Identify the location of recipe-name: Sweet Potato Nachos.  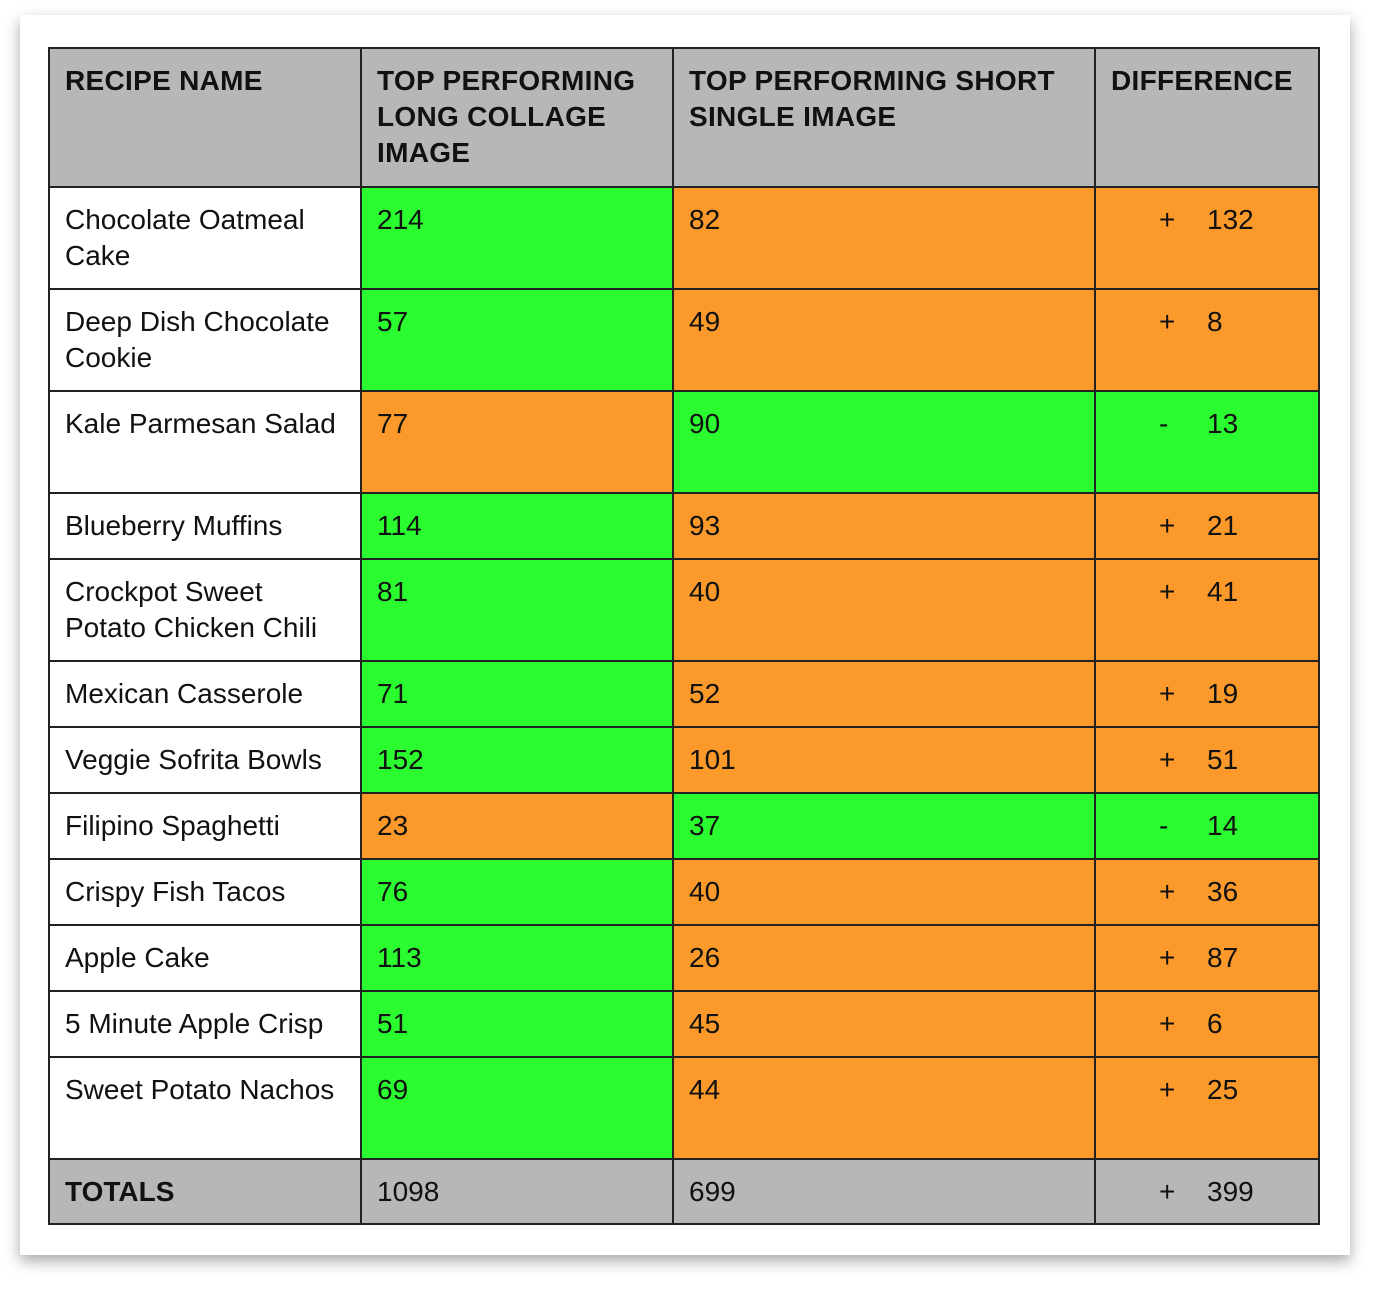
(205, 1108).